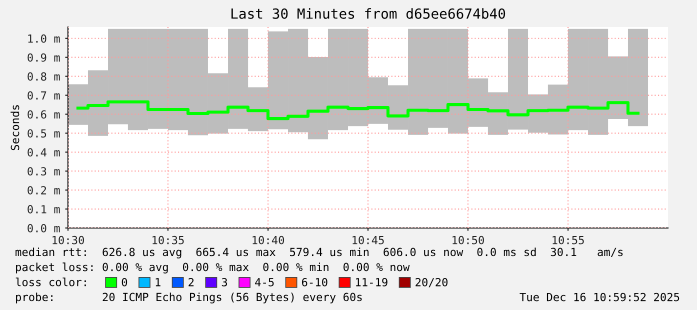 This screenshot has width=697, height=310. What do you see at coordinates (44, 209) in the screenshot?
I see `y-tick-label: 0.1 m` at bounding box center [44, 209].